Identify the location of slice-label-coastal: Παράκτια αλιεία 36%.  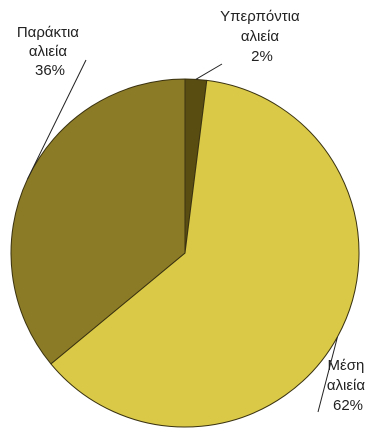
(50, 51).